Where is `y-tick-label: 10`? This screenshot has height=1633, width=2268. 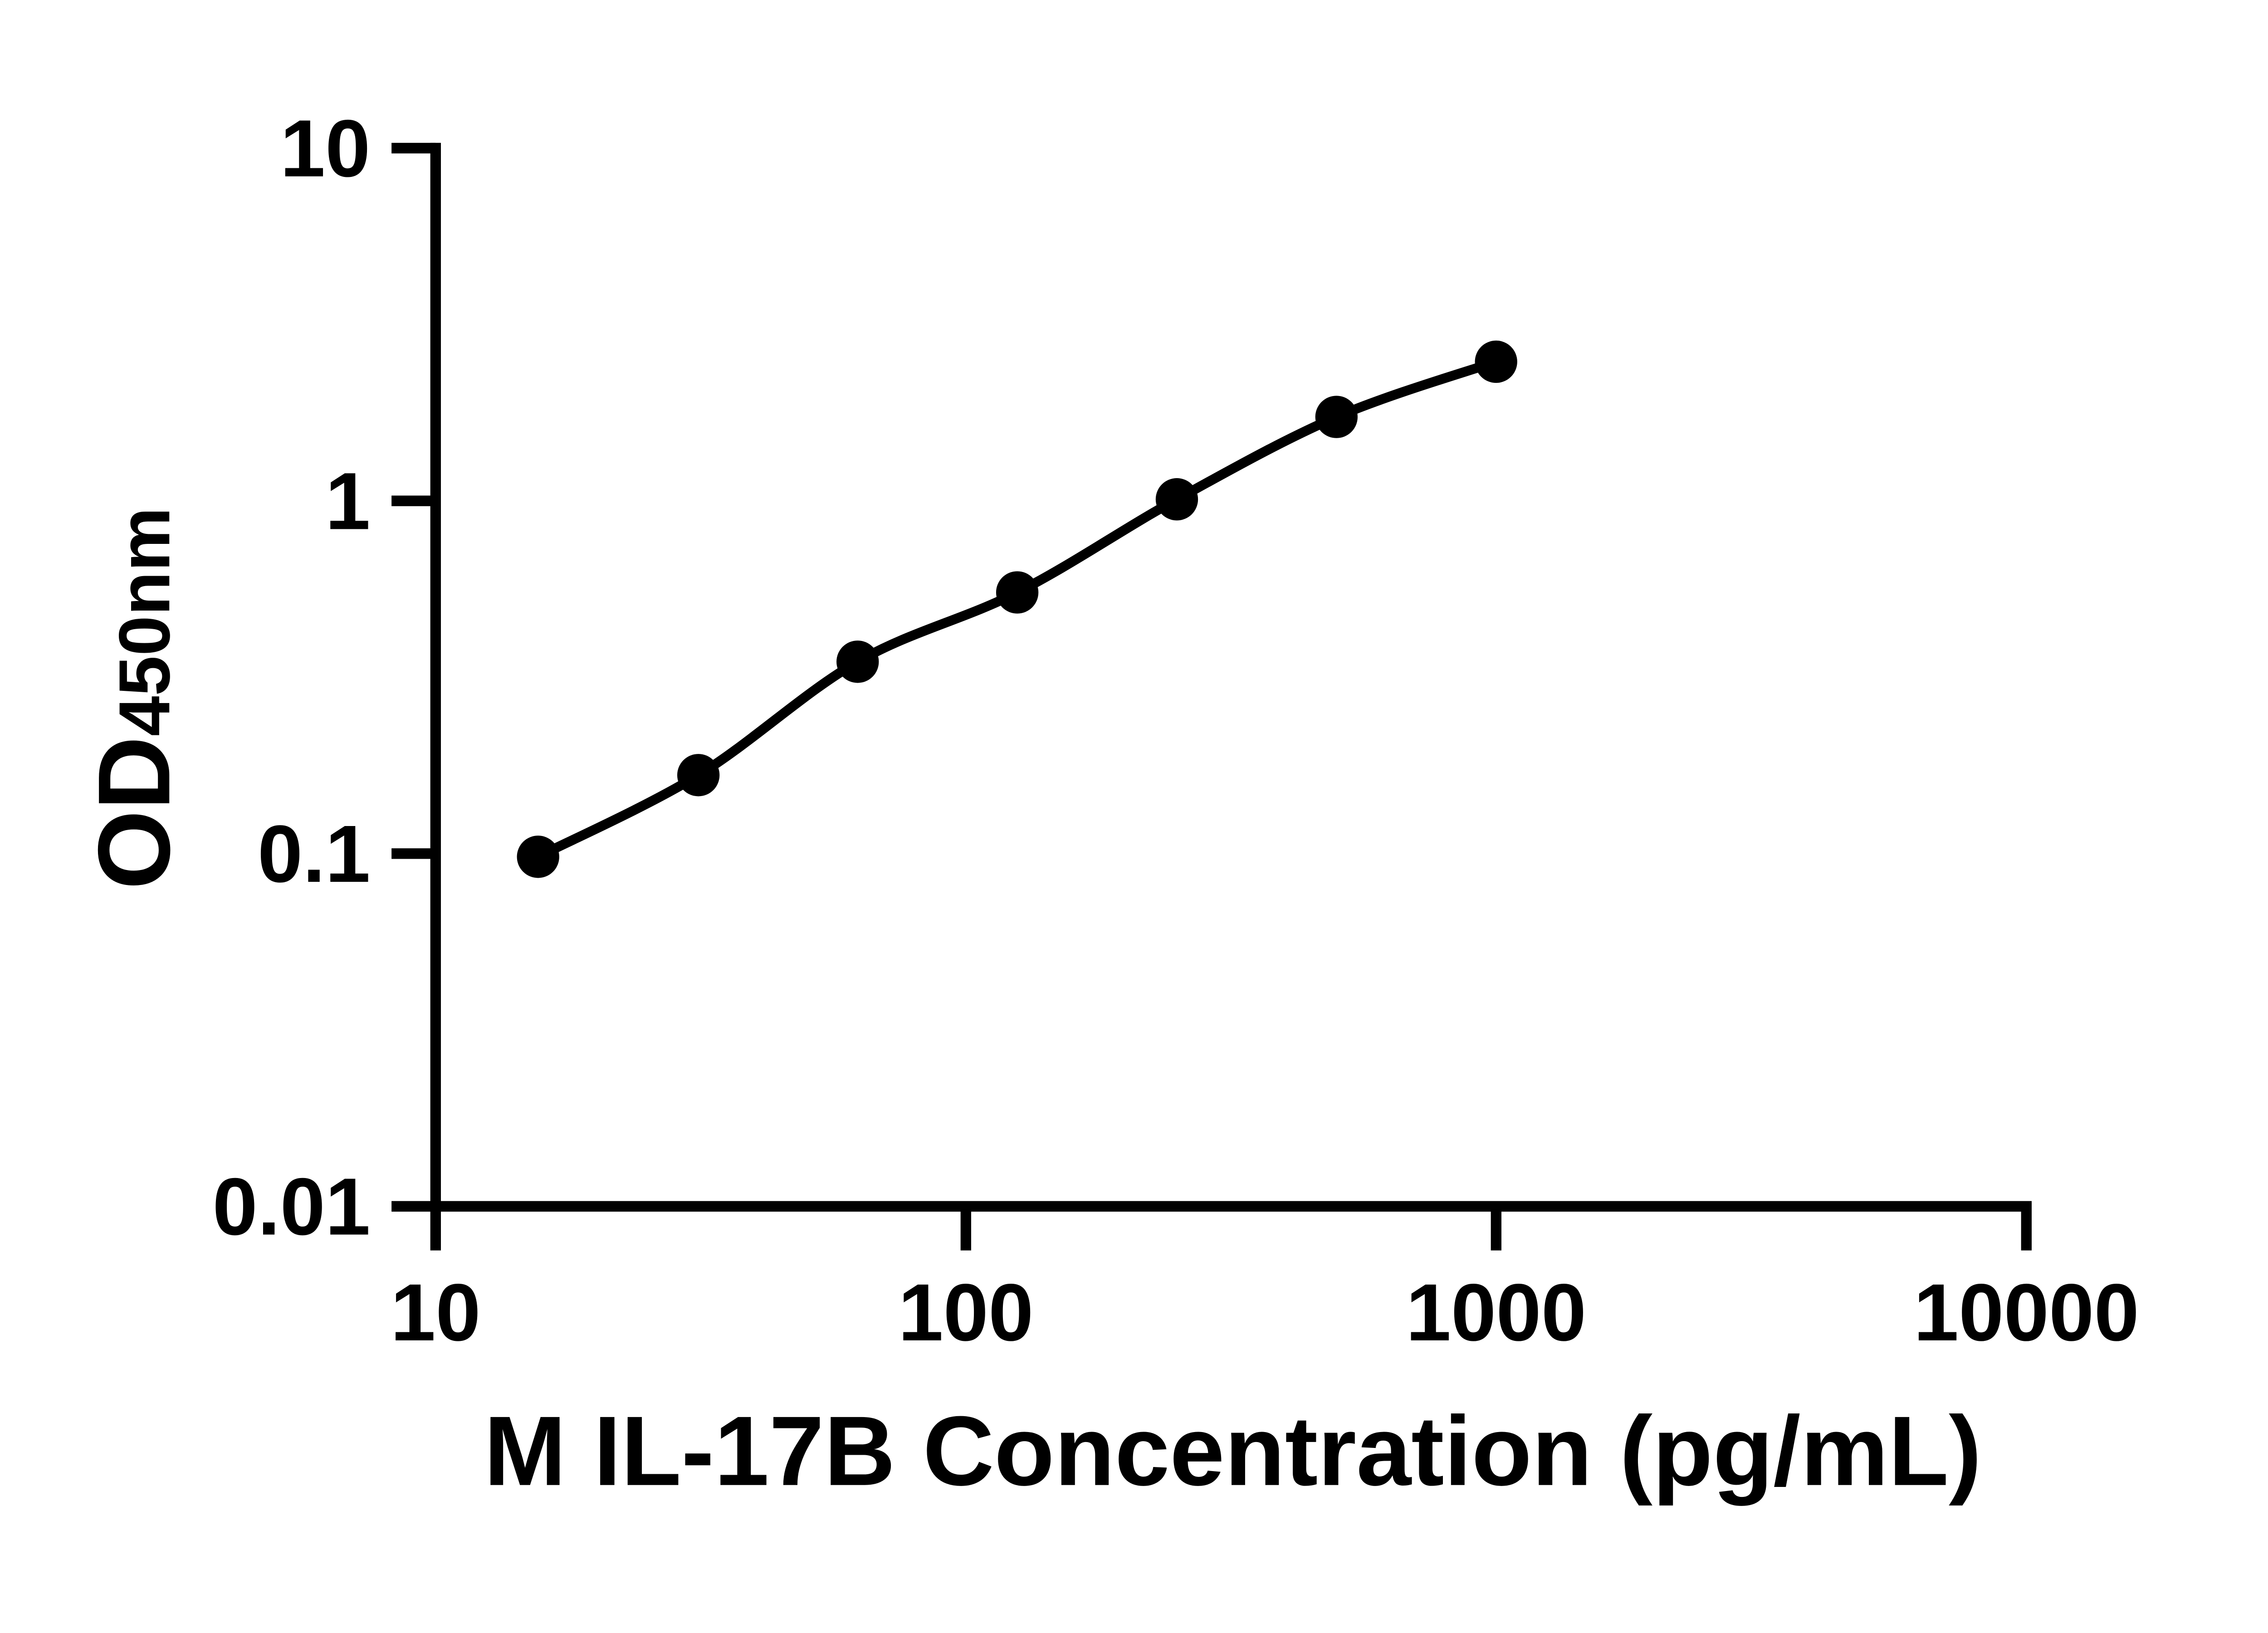 y-tick-label: 10 is located at coordinates (325, 148).